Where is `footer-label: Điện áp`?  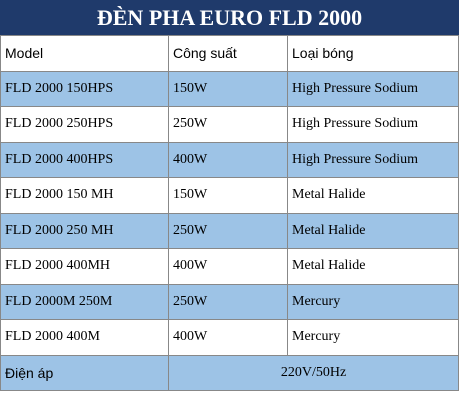
footer-label: Điện áp is located at coordinates (84, 372).